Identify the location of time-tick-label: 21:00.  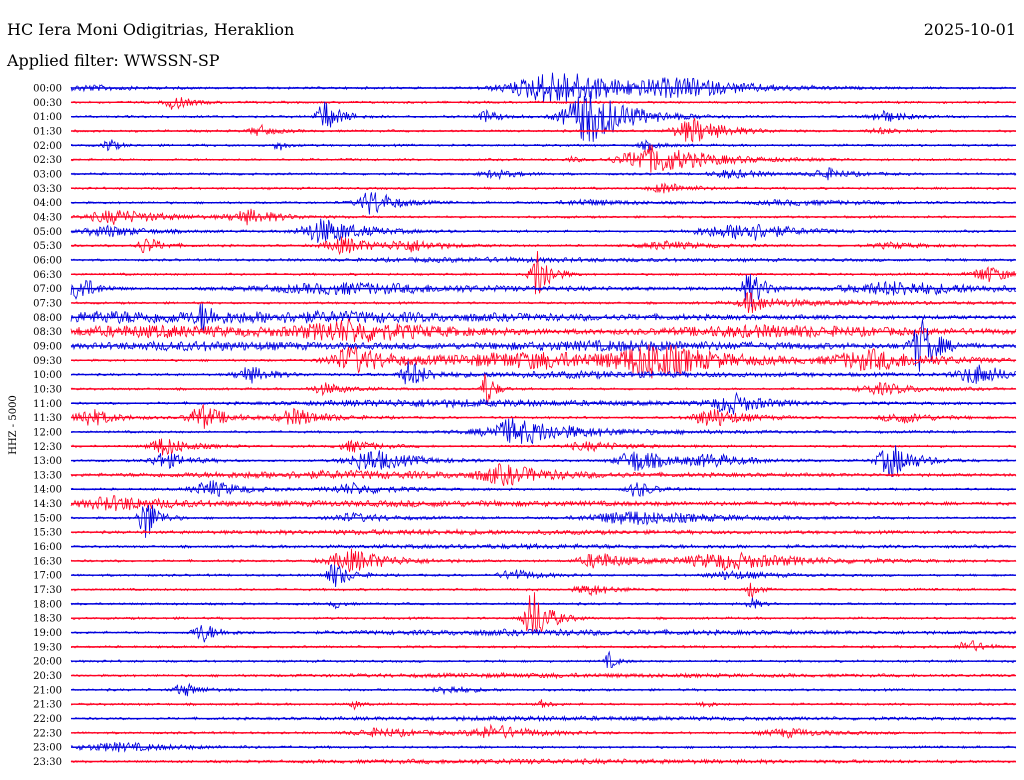
(47, 690).